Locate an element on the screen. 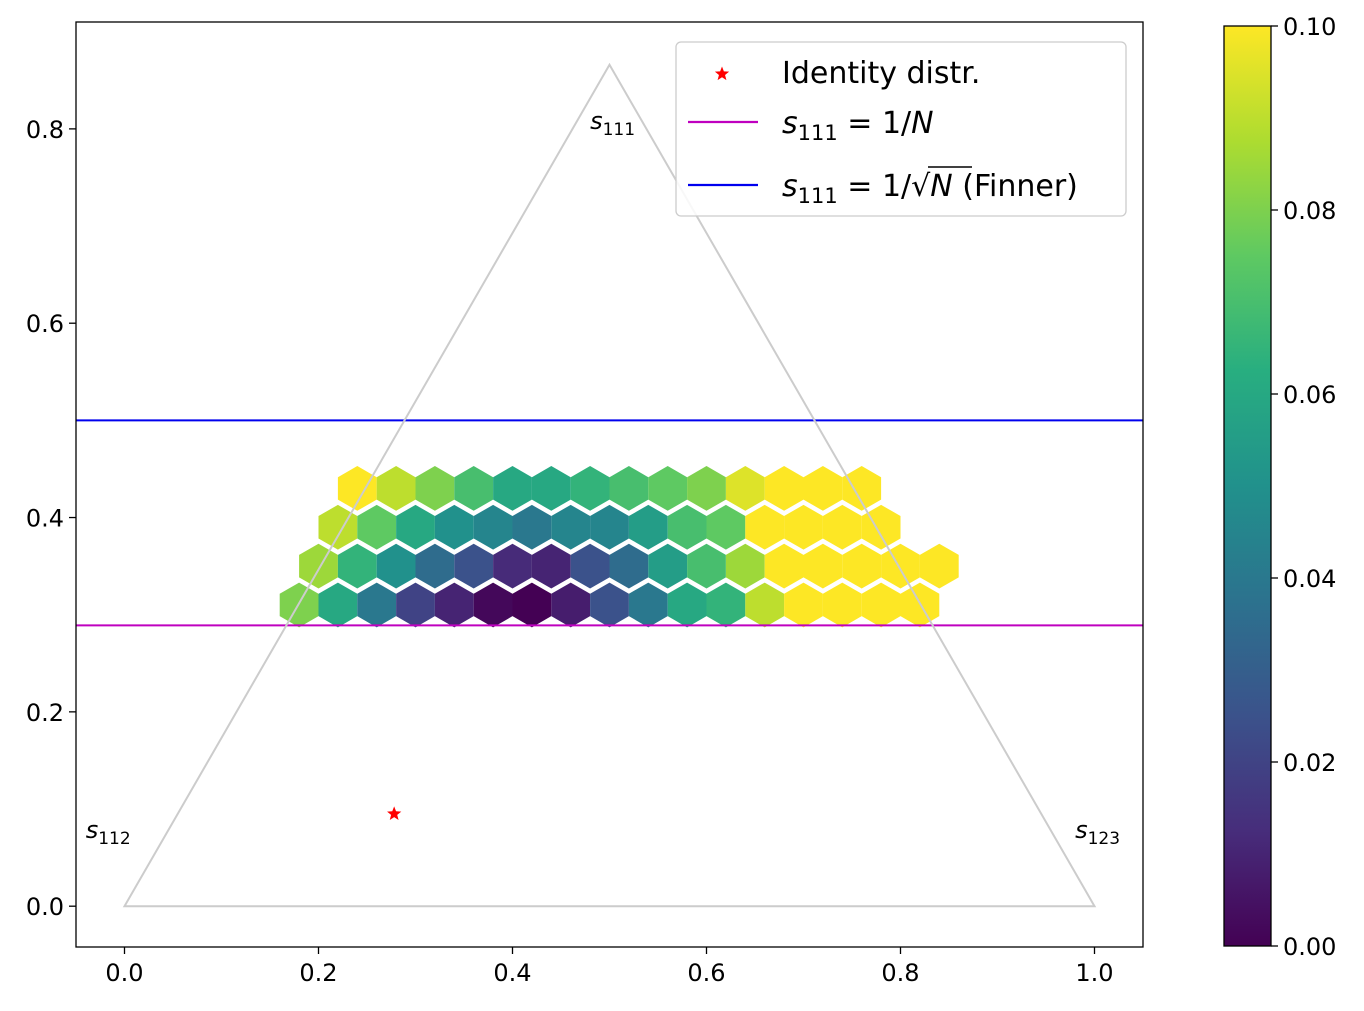  legend-label: Identity distr. is located at coordinates (881, 73).